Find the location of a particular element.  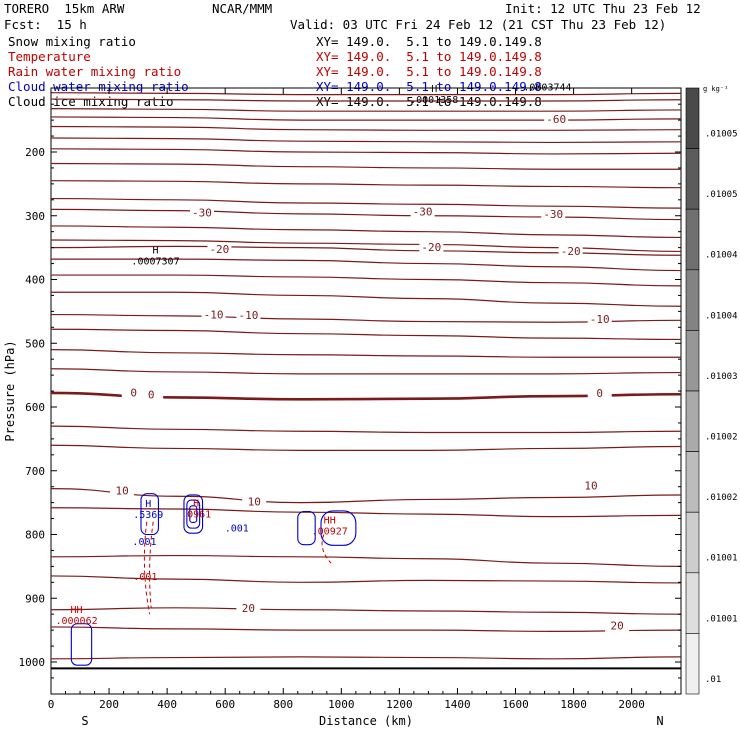

colorbar-label: .01 is located at coordinates (713, 680).